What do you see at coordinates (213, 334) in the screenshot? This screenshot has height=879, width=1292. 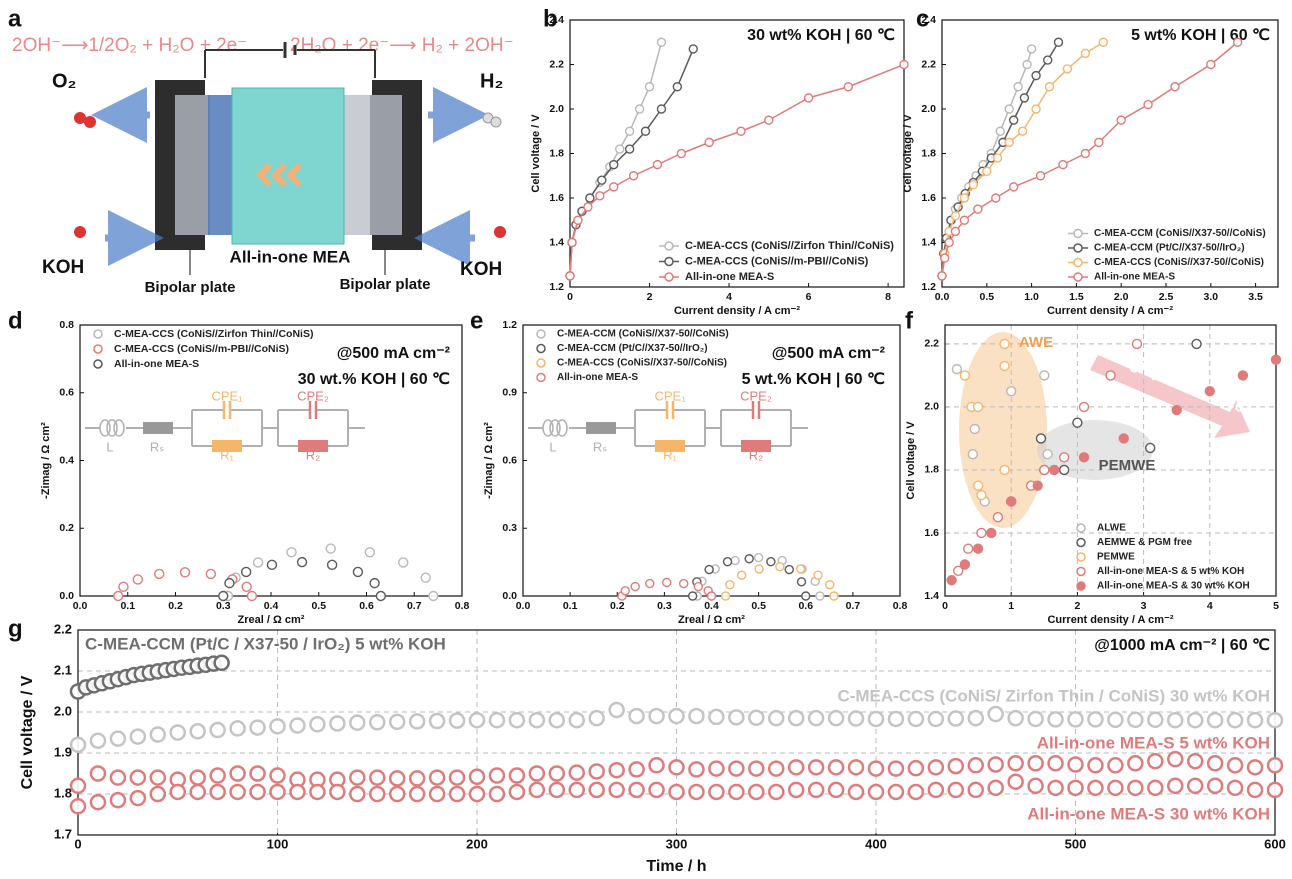 I see `legend-label: C-MEA-CCS (CoNiS//Zirfon Thin//CoNiS)` at bounding box center [213, 334].